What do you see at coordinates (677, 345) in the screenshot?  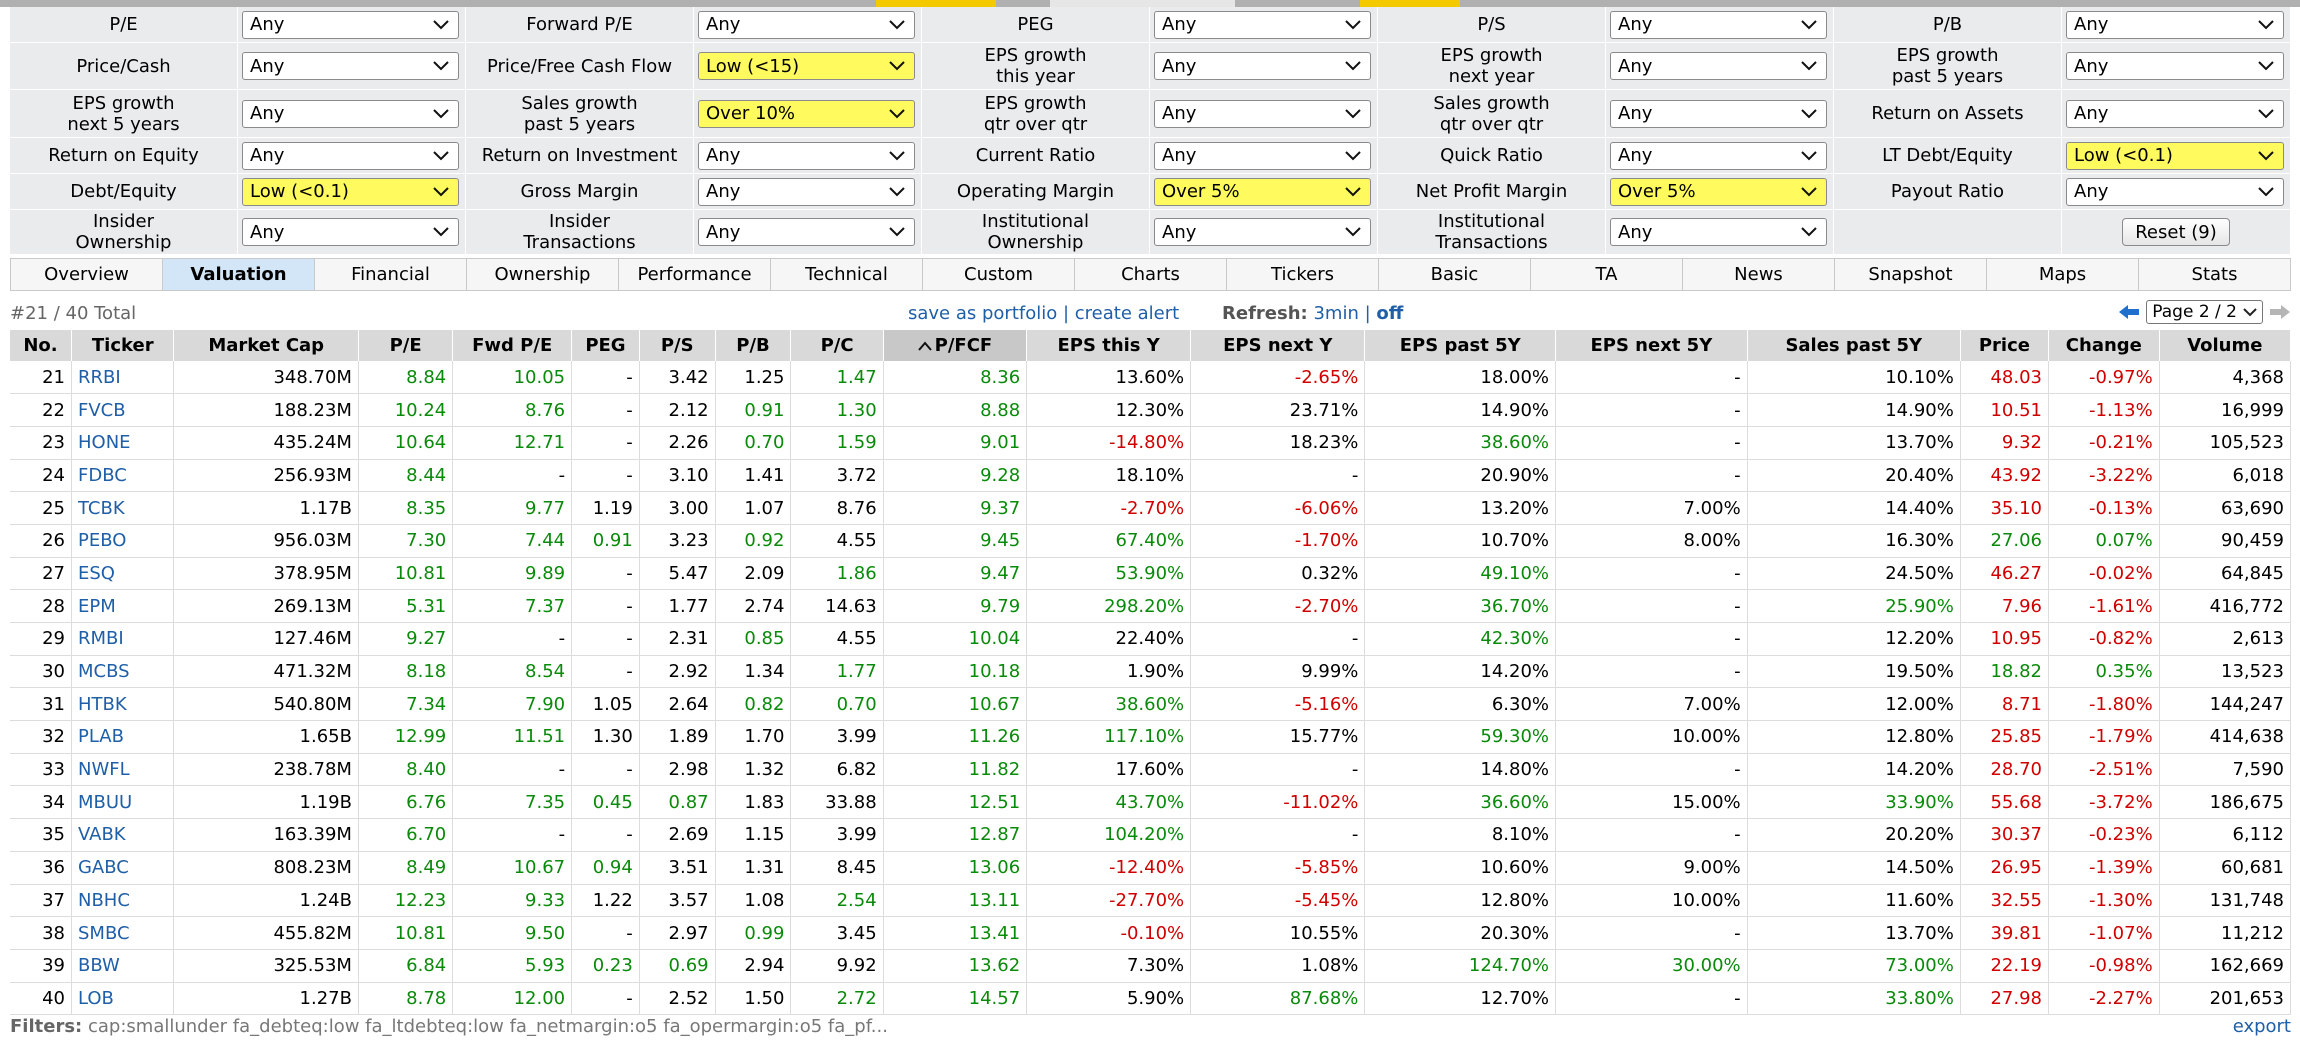 I see `column-header-p-s: P/S` at bounding box center [677, 345].